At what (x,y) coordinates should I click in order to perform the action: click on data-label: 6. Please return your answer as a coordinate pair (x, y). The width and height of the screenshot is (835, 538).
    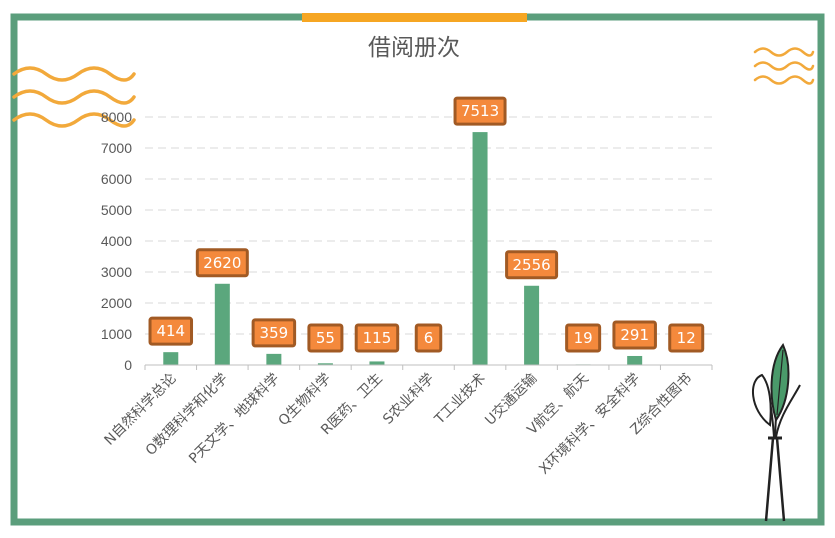
    Looking at the image, I should click on (429, 338).